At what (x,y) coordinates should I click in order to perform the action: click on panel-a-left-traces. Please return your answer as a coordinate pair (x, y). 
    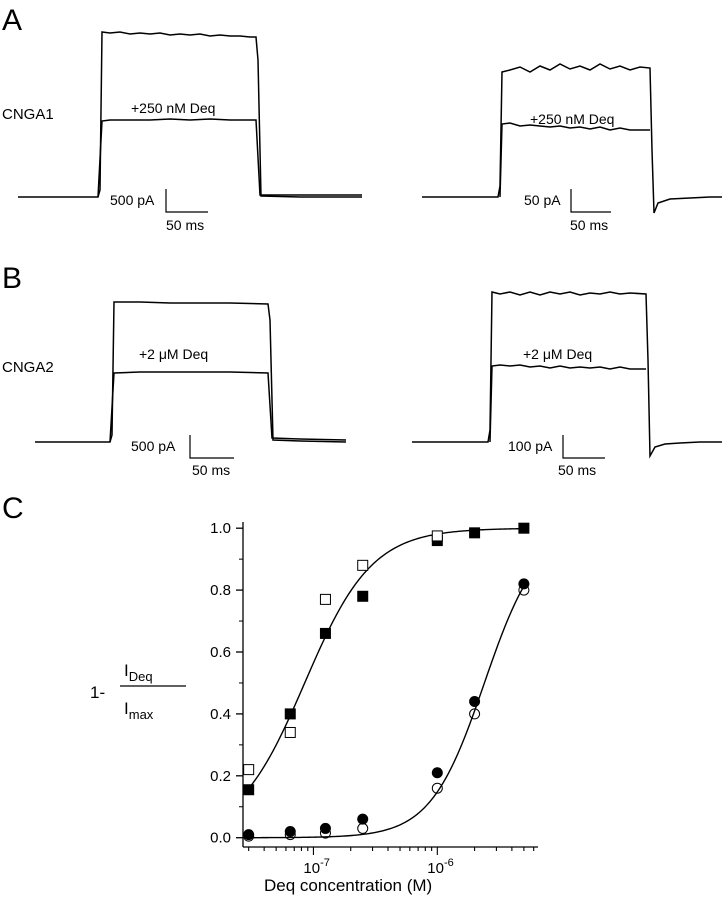
    Looking at the image, I should click on (190, 114).